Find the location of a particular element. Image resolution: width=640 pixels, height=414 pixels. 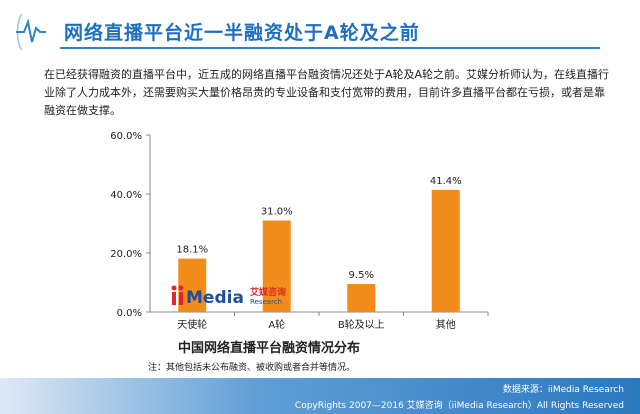

x-tick-label: 其他 is located at coordinates (446, 324).